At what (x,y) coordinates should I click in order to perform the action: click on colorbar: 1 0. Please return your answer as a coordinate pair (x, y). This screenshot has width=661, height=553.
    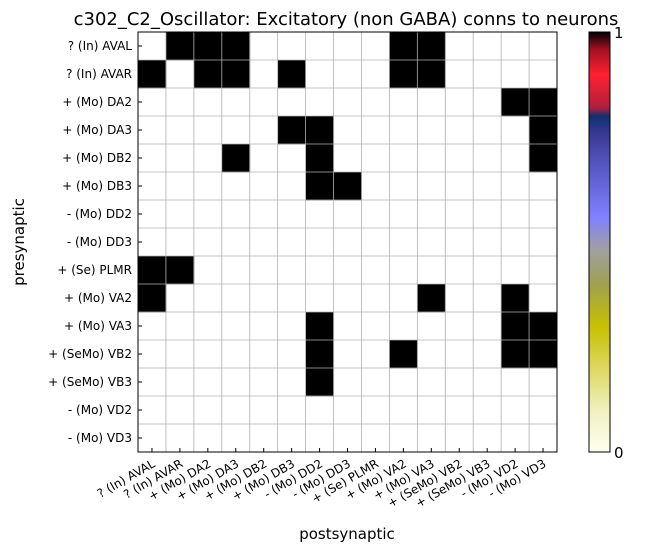
    Looking at the image, I should click on (606, 243).